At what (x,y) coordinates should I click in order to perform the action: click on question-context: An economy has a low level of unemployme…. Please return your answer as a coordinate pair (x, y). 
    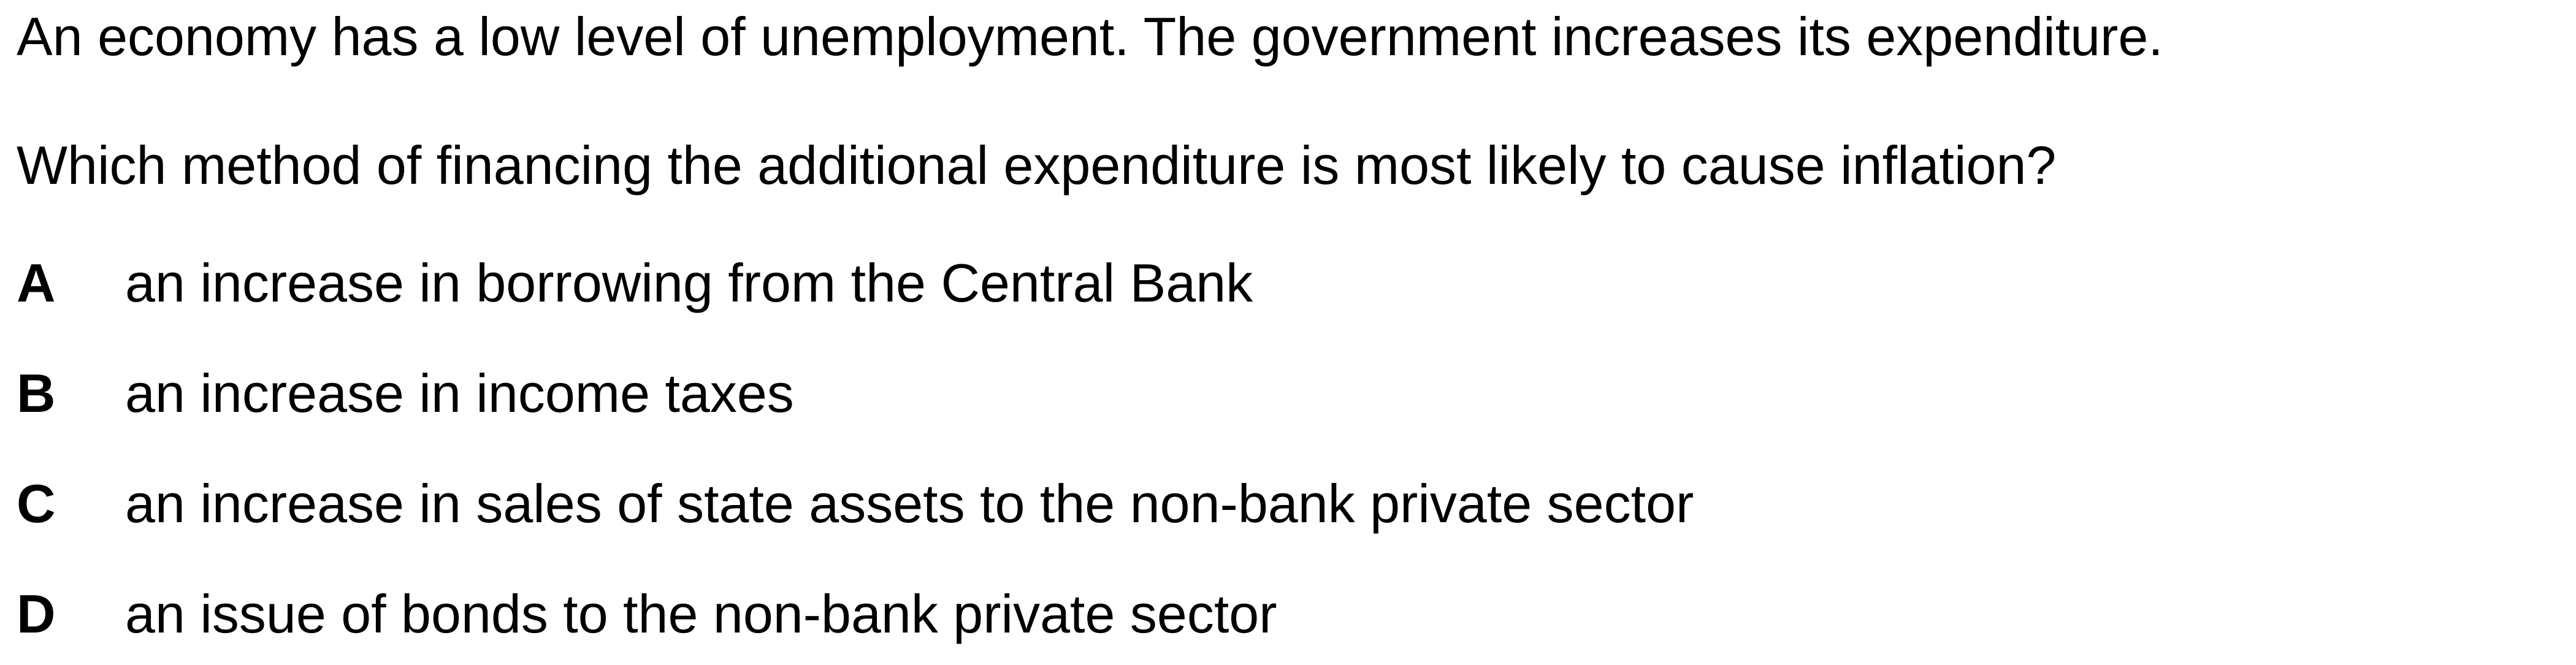
    Looking at the image, I should click on (1090, 36).